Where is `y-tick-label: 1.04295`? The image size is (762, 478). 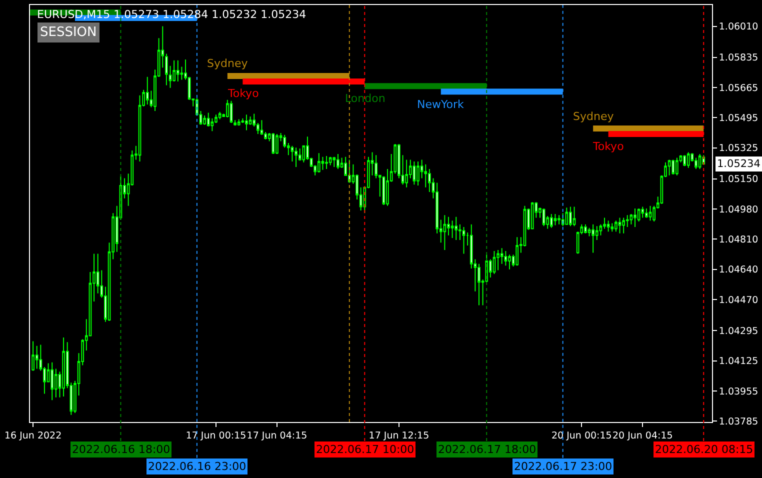
y-tick-label: 1.04295 is located at coordinates (738, 331).